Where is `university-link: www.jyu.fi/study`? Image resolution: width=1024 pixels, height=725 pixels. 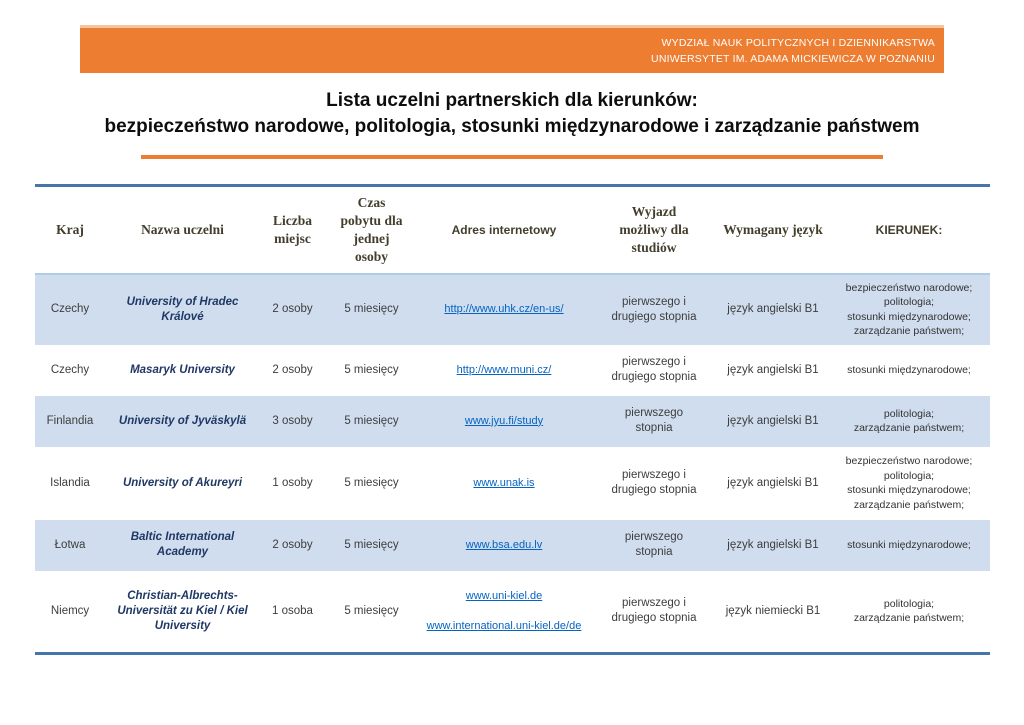
university-link: www.jyu.fi/study is located at coordinates (504, 420).